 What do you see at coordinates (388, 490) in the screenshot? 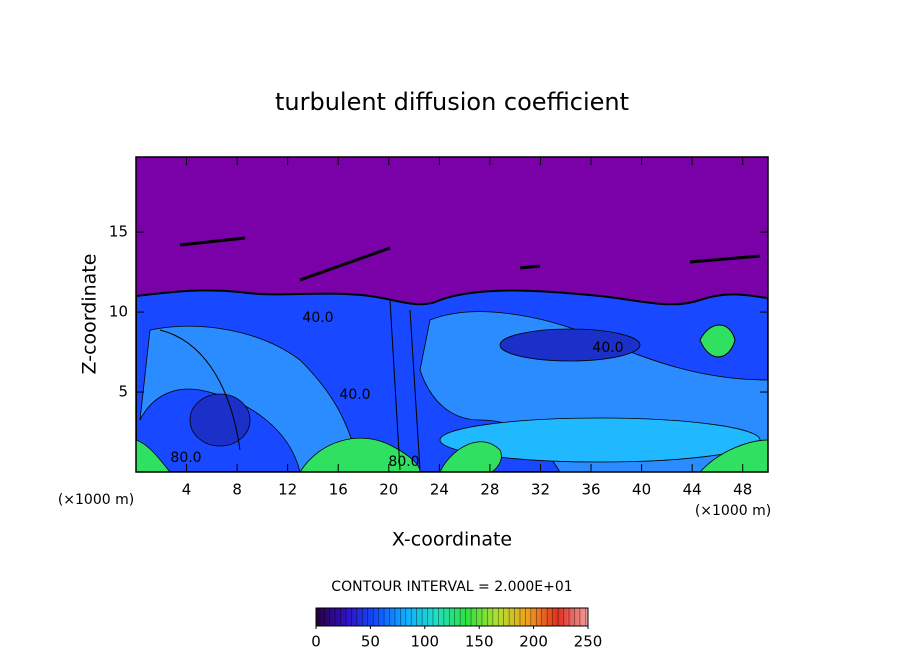
I see `x-tick-label: 20` at bounding box center [388, 490].